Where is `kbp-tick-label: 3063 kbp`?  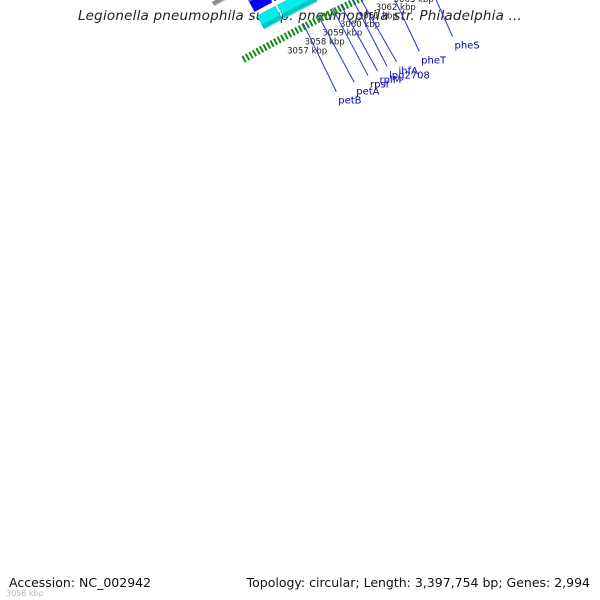
kbp-tick-label: 3063 kbp is located at coordinates (414, 2).